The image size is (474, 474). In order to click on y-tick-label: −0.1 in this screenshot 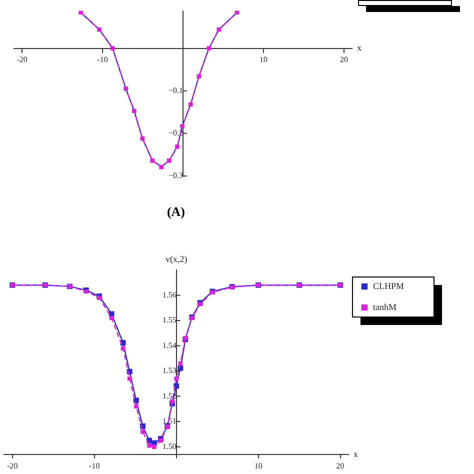, I will do `click(175, 90)`.